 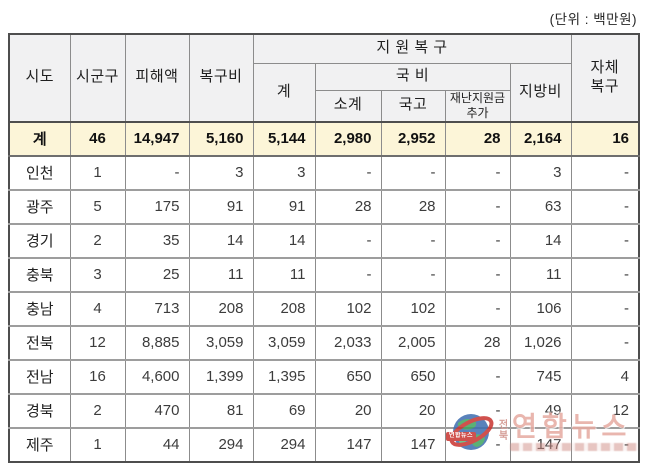 What do you see at coordinates (540, 376) in the screenshot?
I see `value-cell: 745` at bounding box center [540, 376].